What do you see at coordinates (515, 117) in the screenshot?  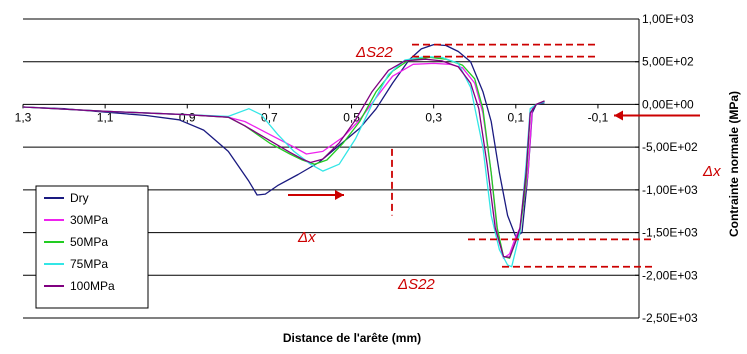 I see `x-tick-label: 0,1` at bounding box center [515, 117].